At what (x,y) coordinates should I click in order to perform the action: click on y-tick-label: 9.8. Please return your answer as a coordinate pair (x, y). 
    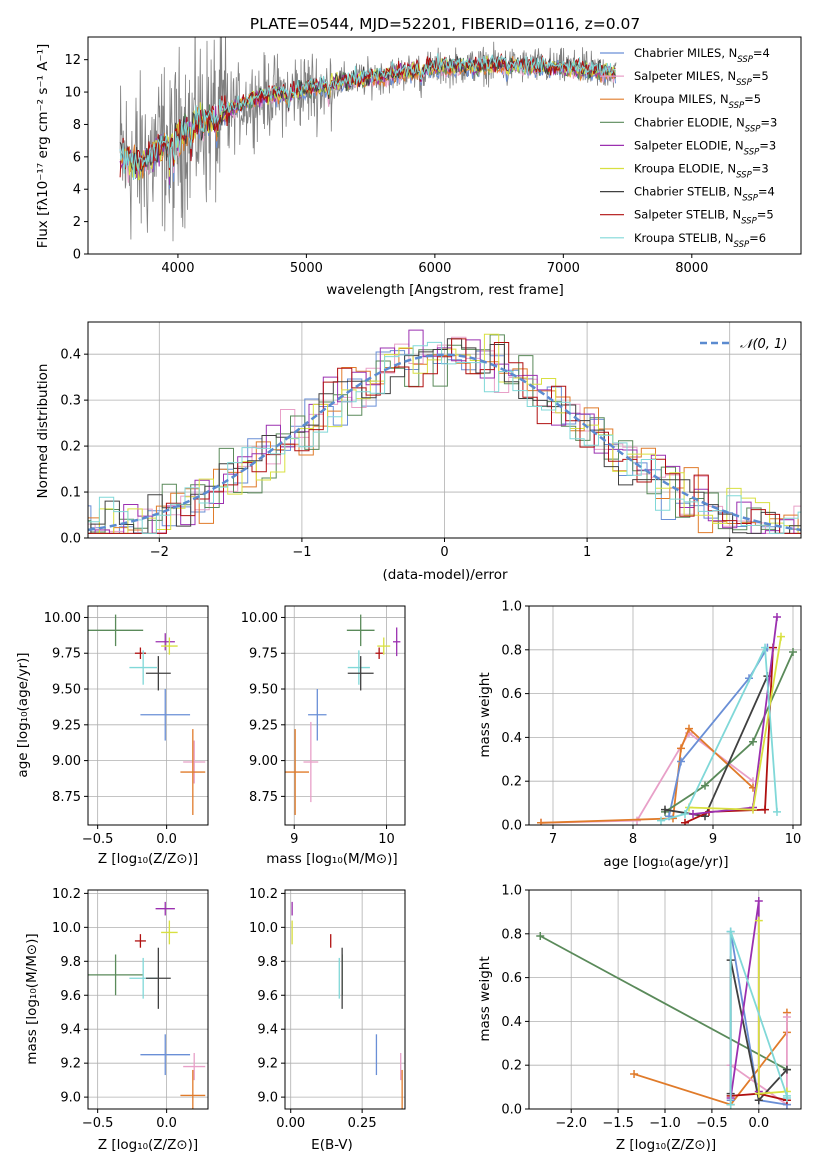
    Looking at the image, I should click on (267, 962).